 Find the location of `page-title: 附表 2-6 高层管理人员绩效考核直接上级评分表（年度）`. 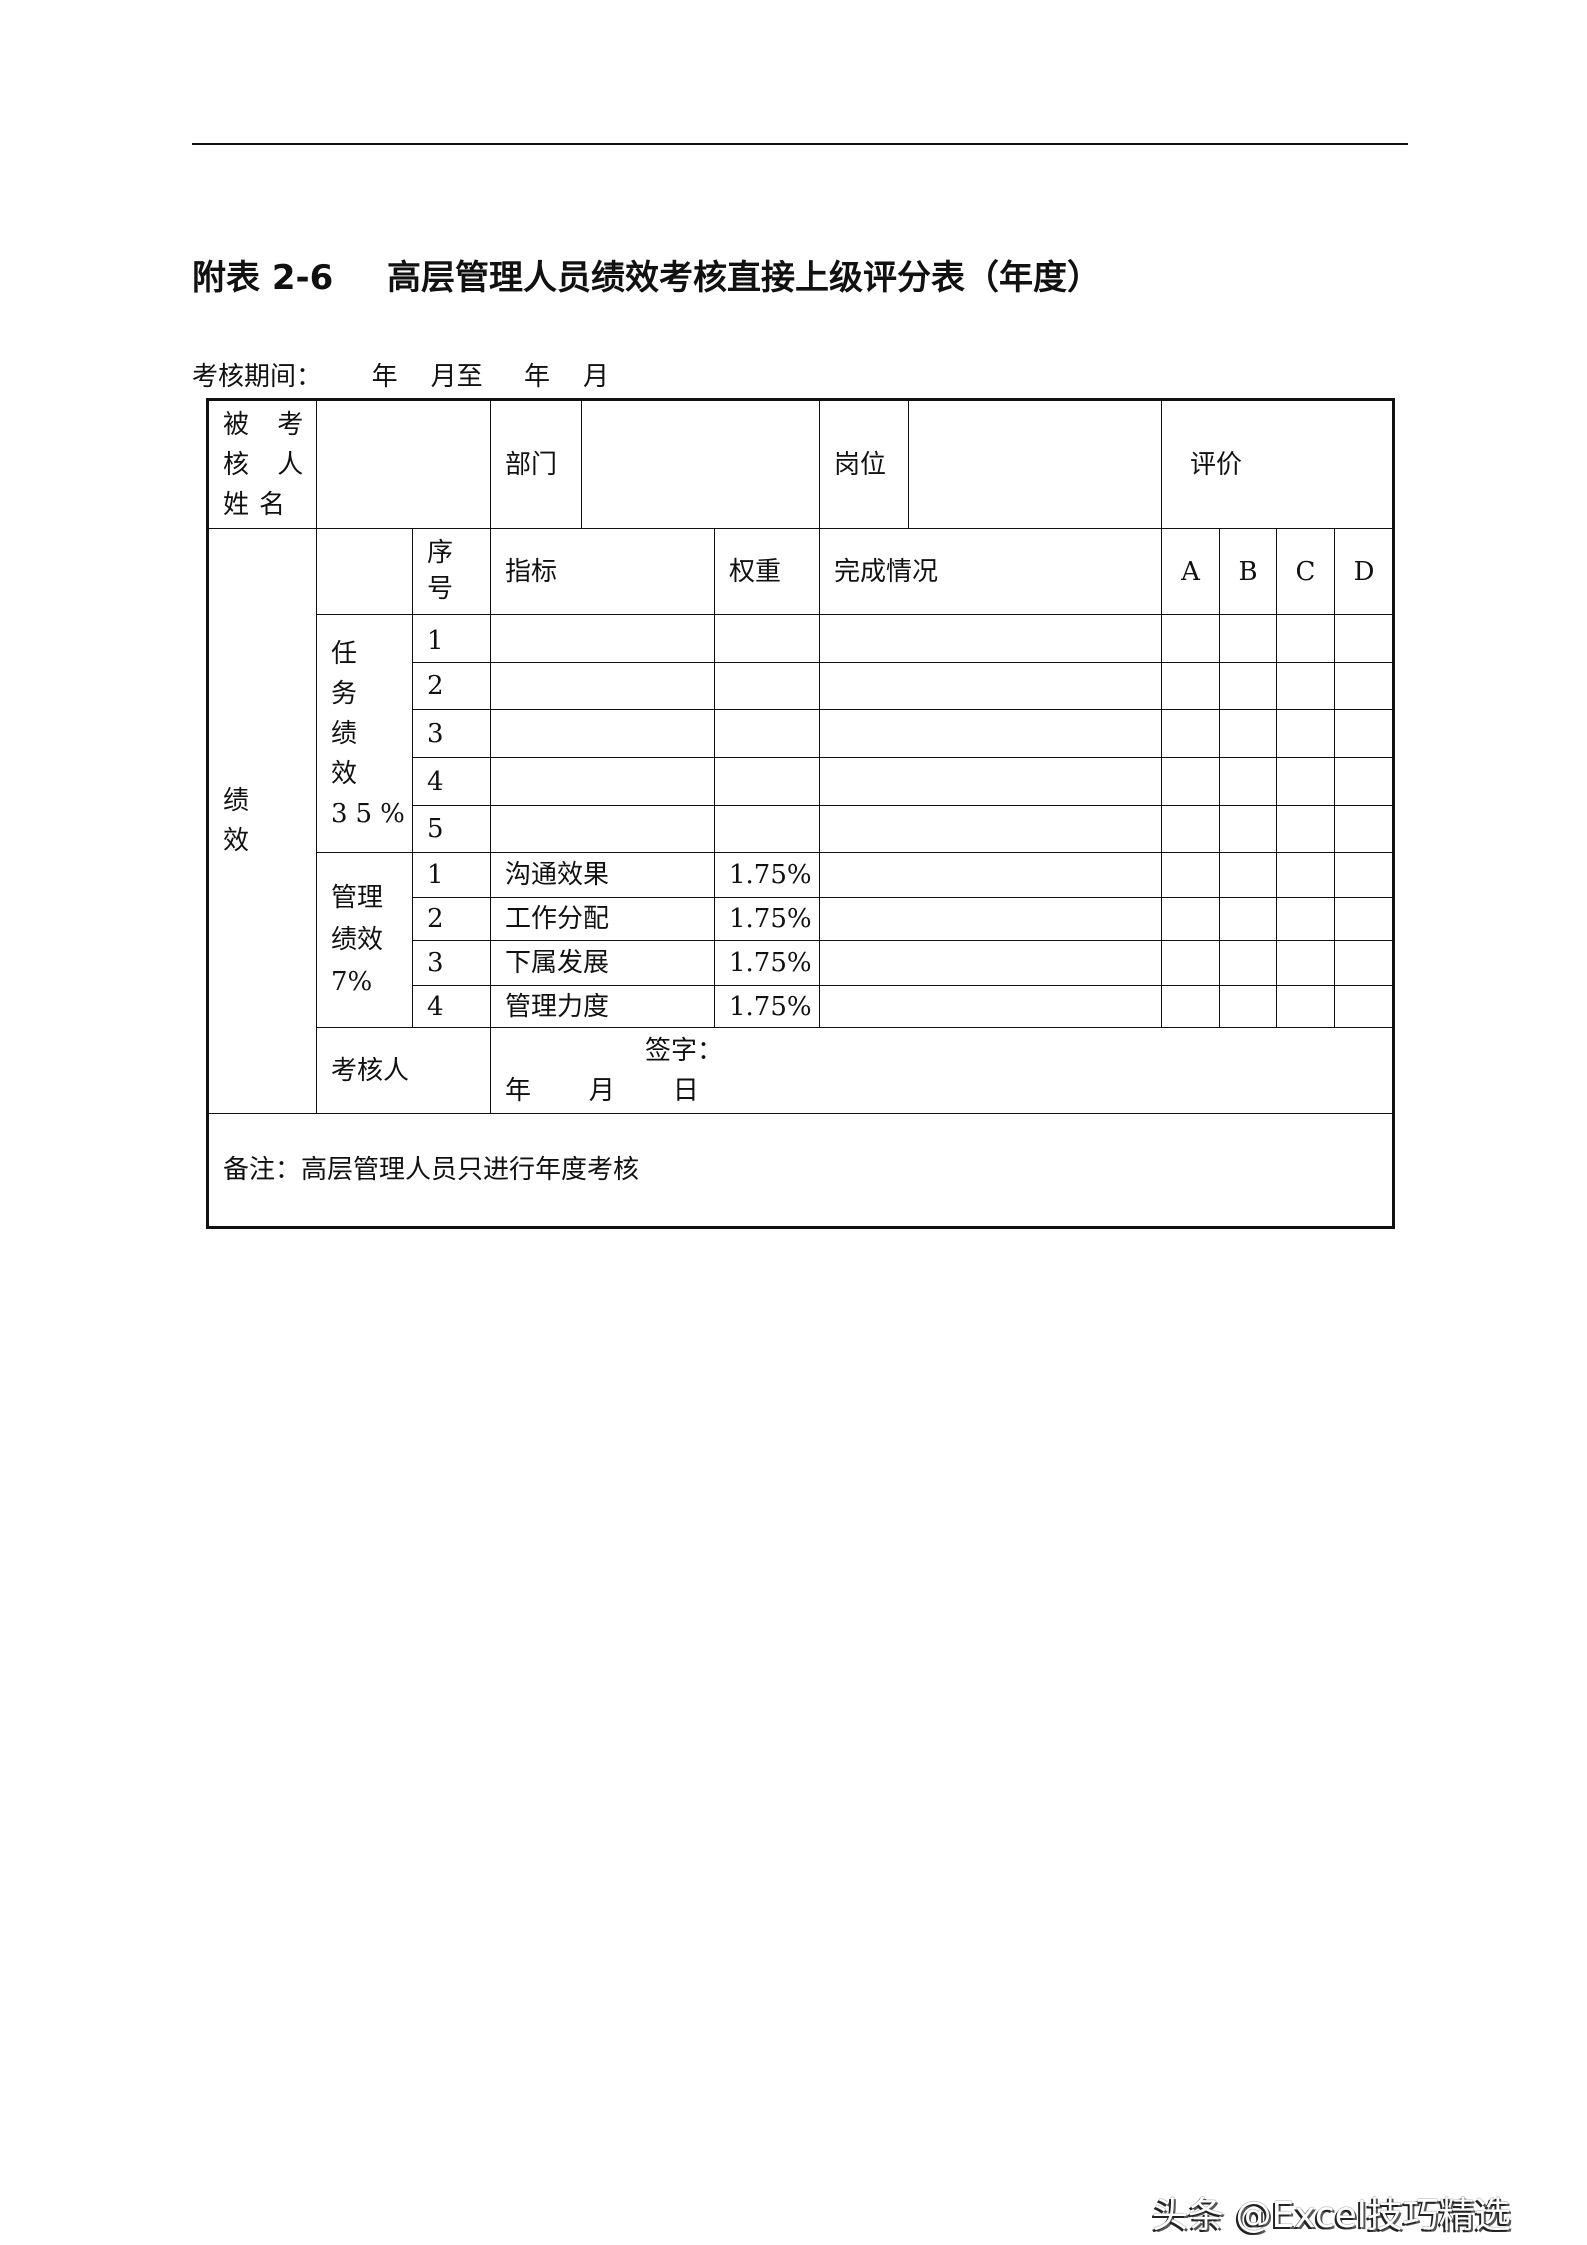

page-title: 附表 2-6 高层管理人员绩效考核直接上级评分表（年度） is located at coordinates (646, 274).